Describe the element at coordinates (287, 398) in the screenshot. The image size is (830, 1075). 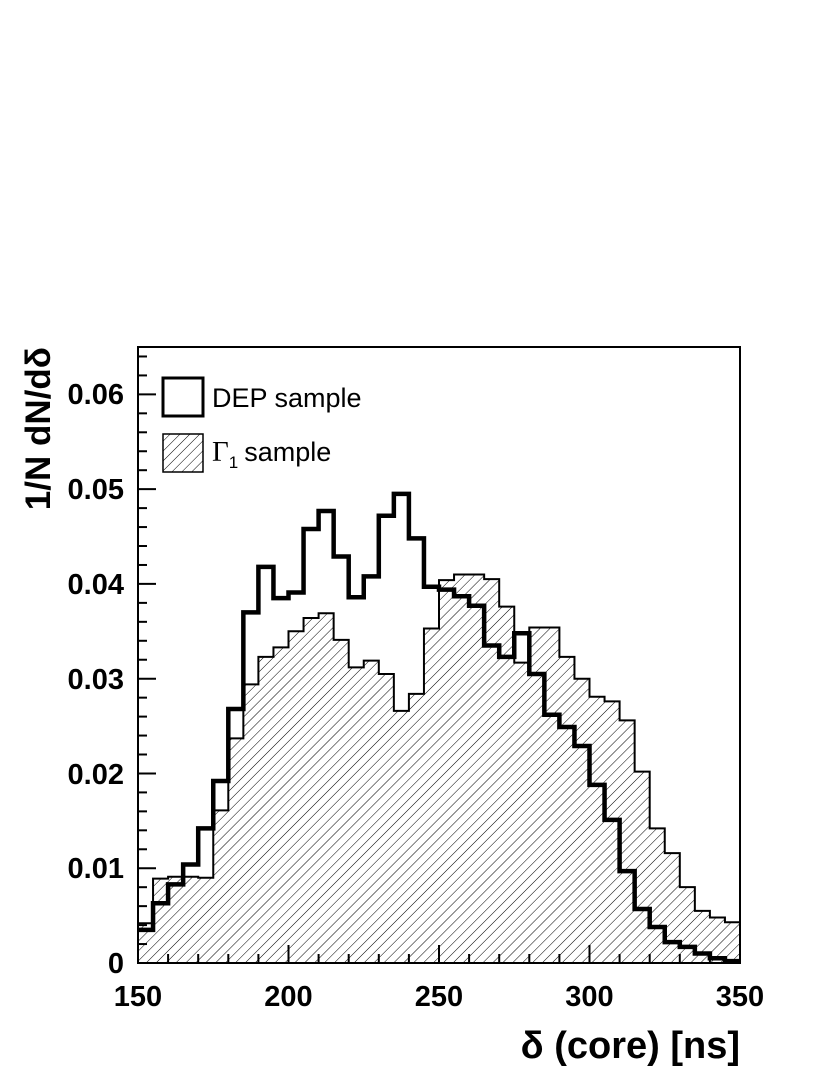
I see `legend-label-dep: DEP sample` at that location.